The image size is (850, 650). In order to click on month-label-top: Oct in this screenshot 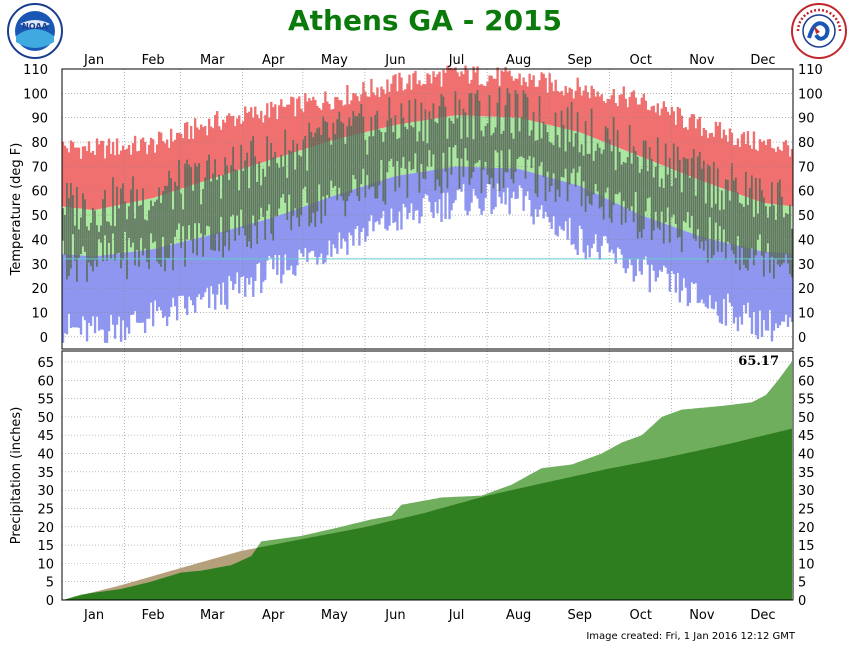, I will do `click(641, 60)`.